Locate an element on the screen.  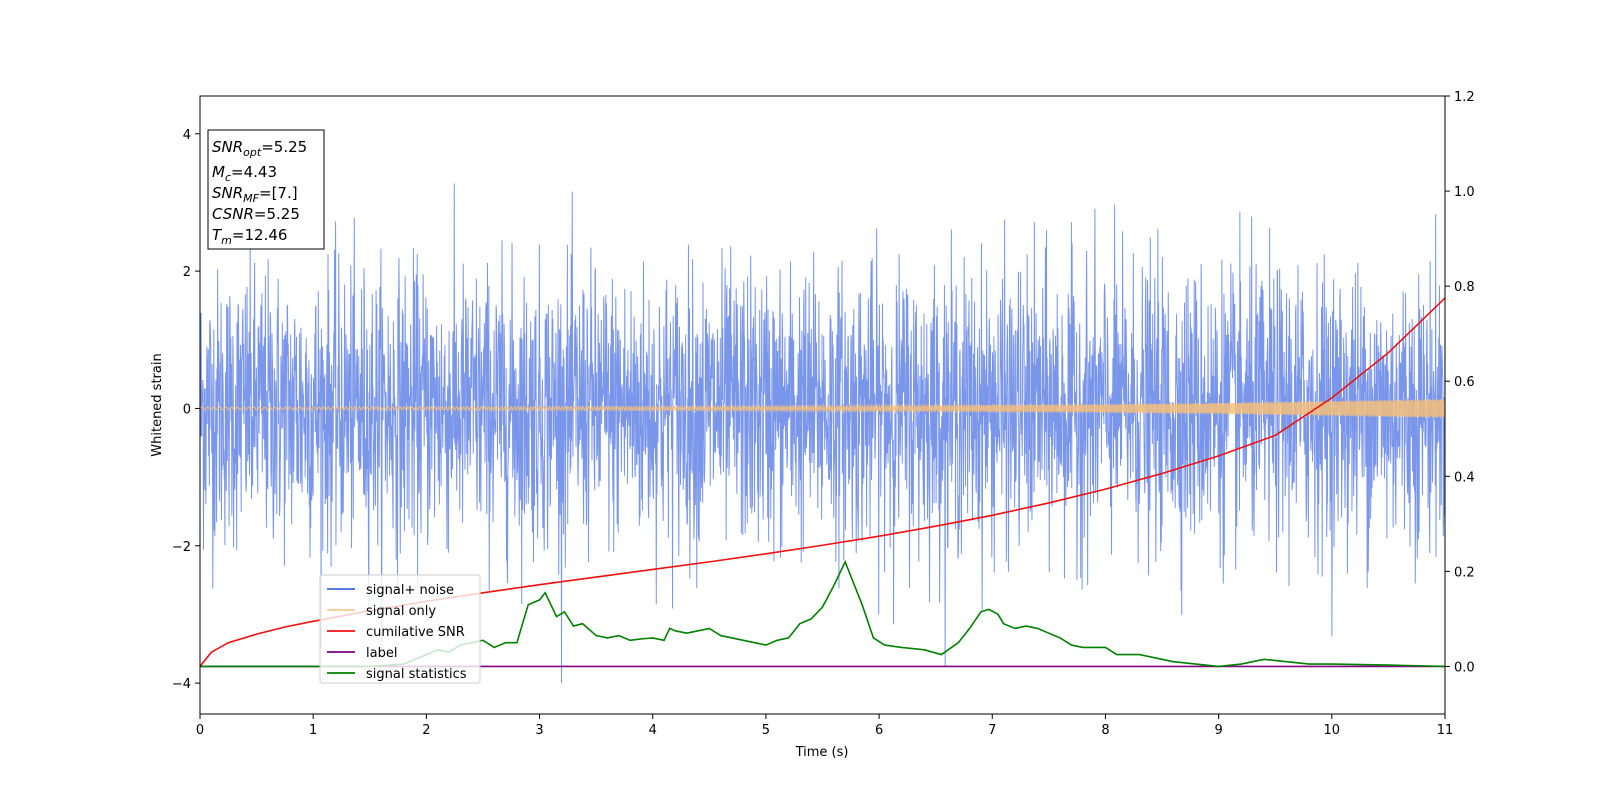
y-tick-label-right: 0.6 is located at coordinates (1464, 382).